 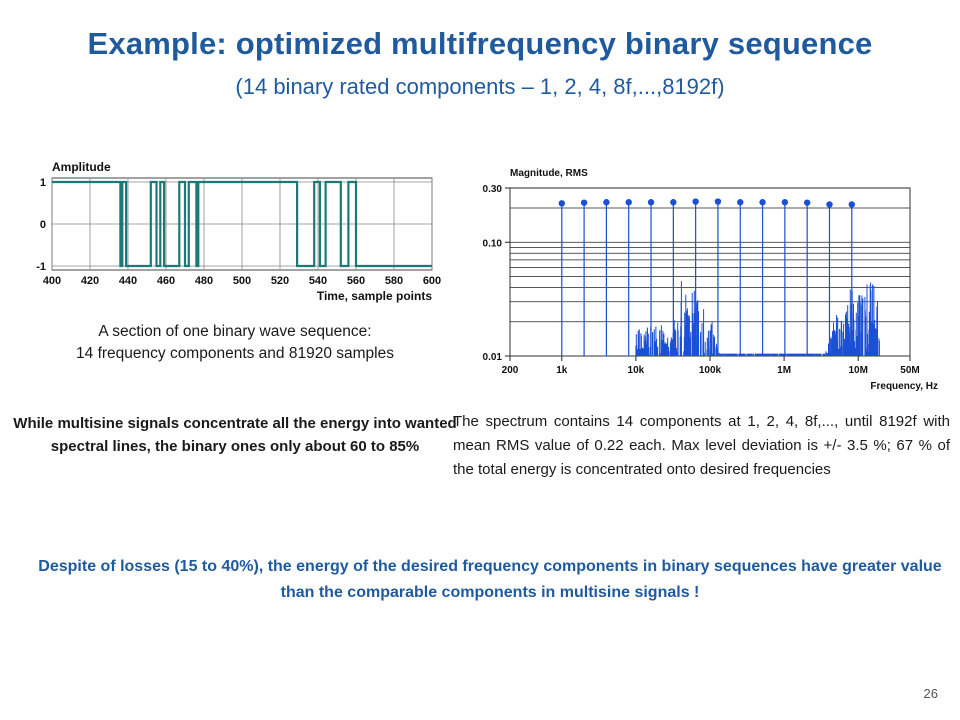 I want to click on wave-series-line, so click(x=242, y=224).